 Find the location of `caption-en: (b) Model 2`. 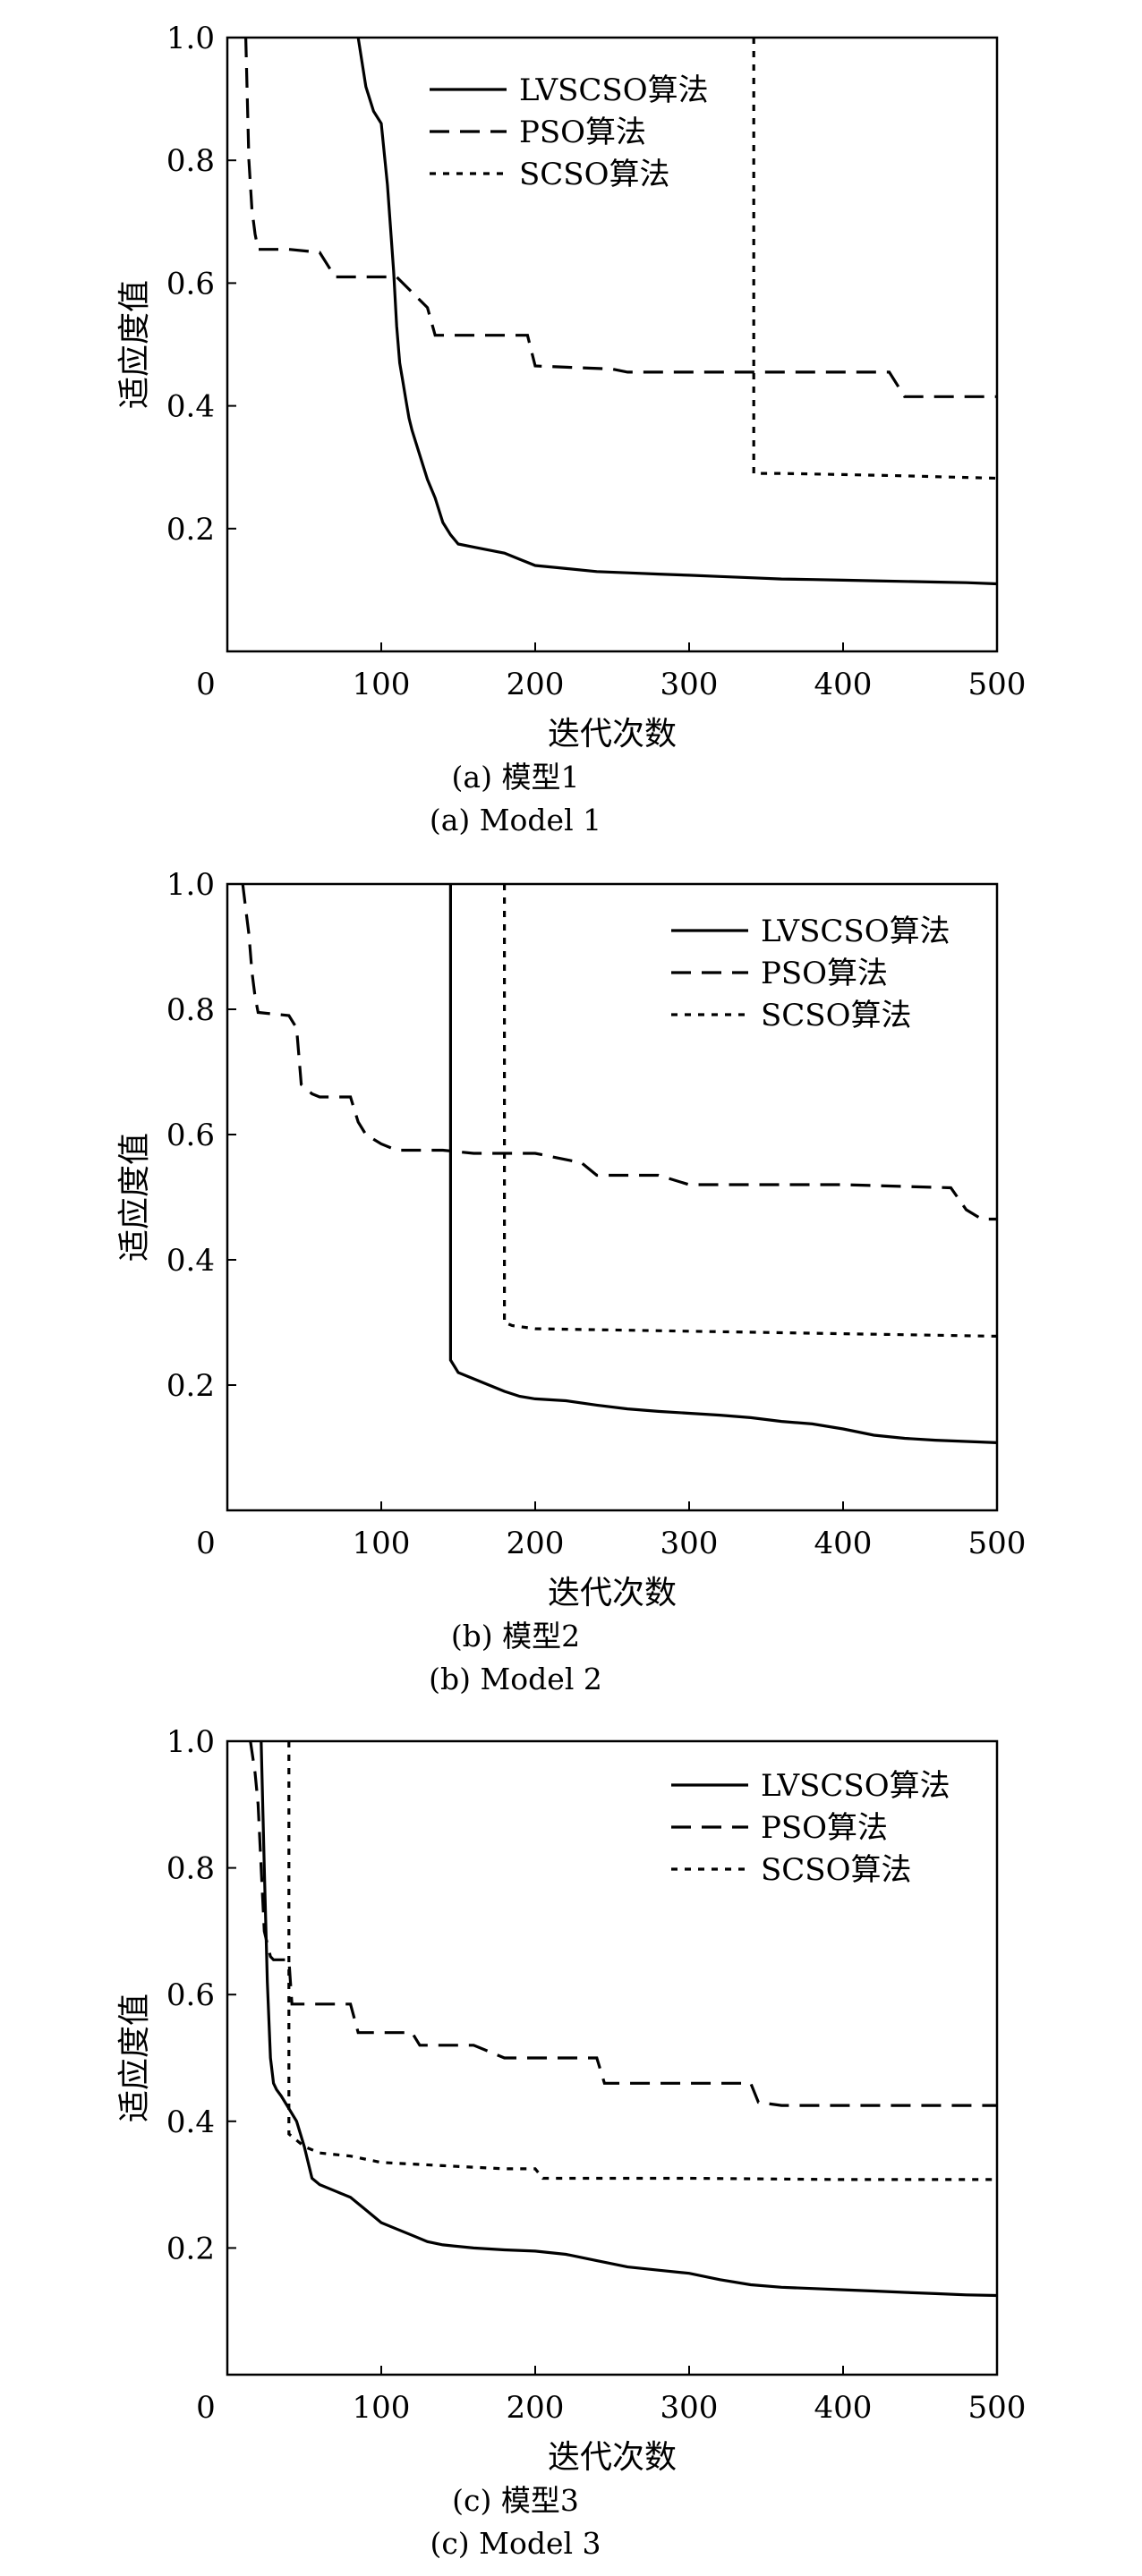

caption-en: (b) Model 2 is located at coordinates (515, 1679).